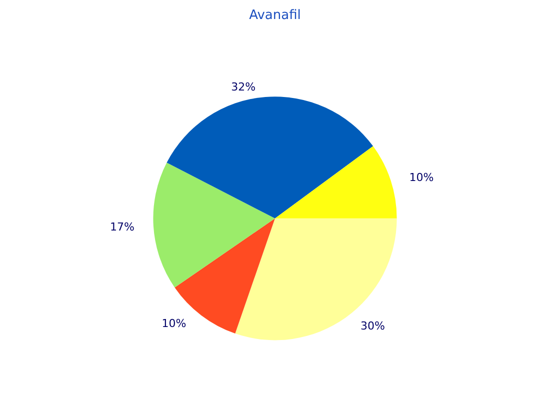 The height and width of the screenshot is (420, 550). I want to click on data-label: 17%, so click(122, 227).